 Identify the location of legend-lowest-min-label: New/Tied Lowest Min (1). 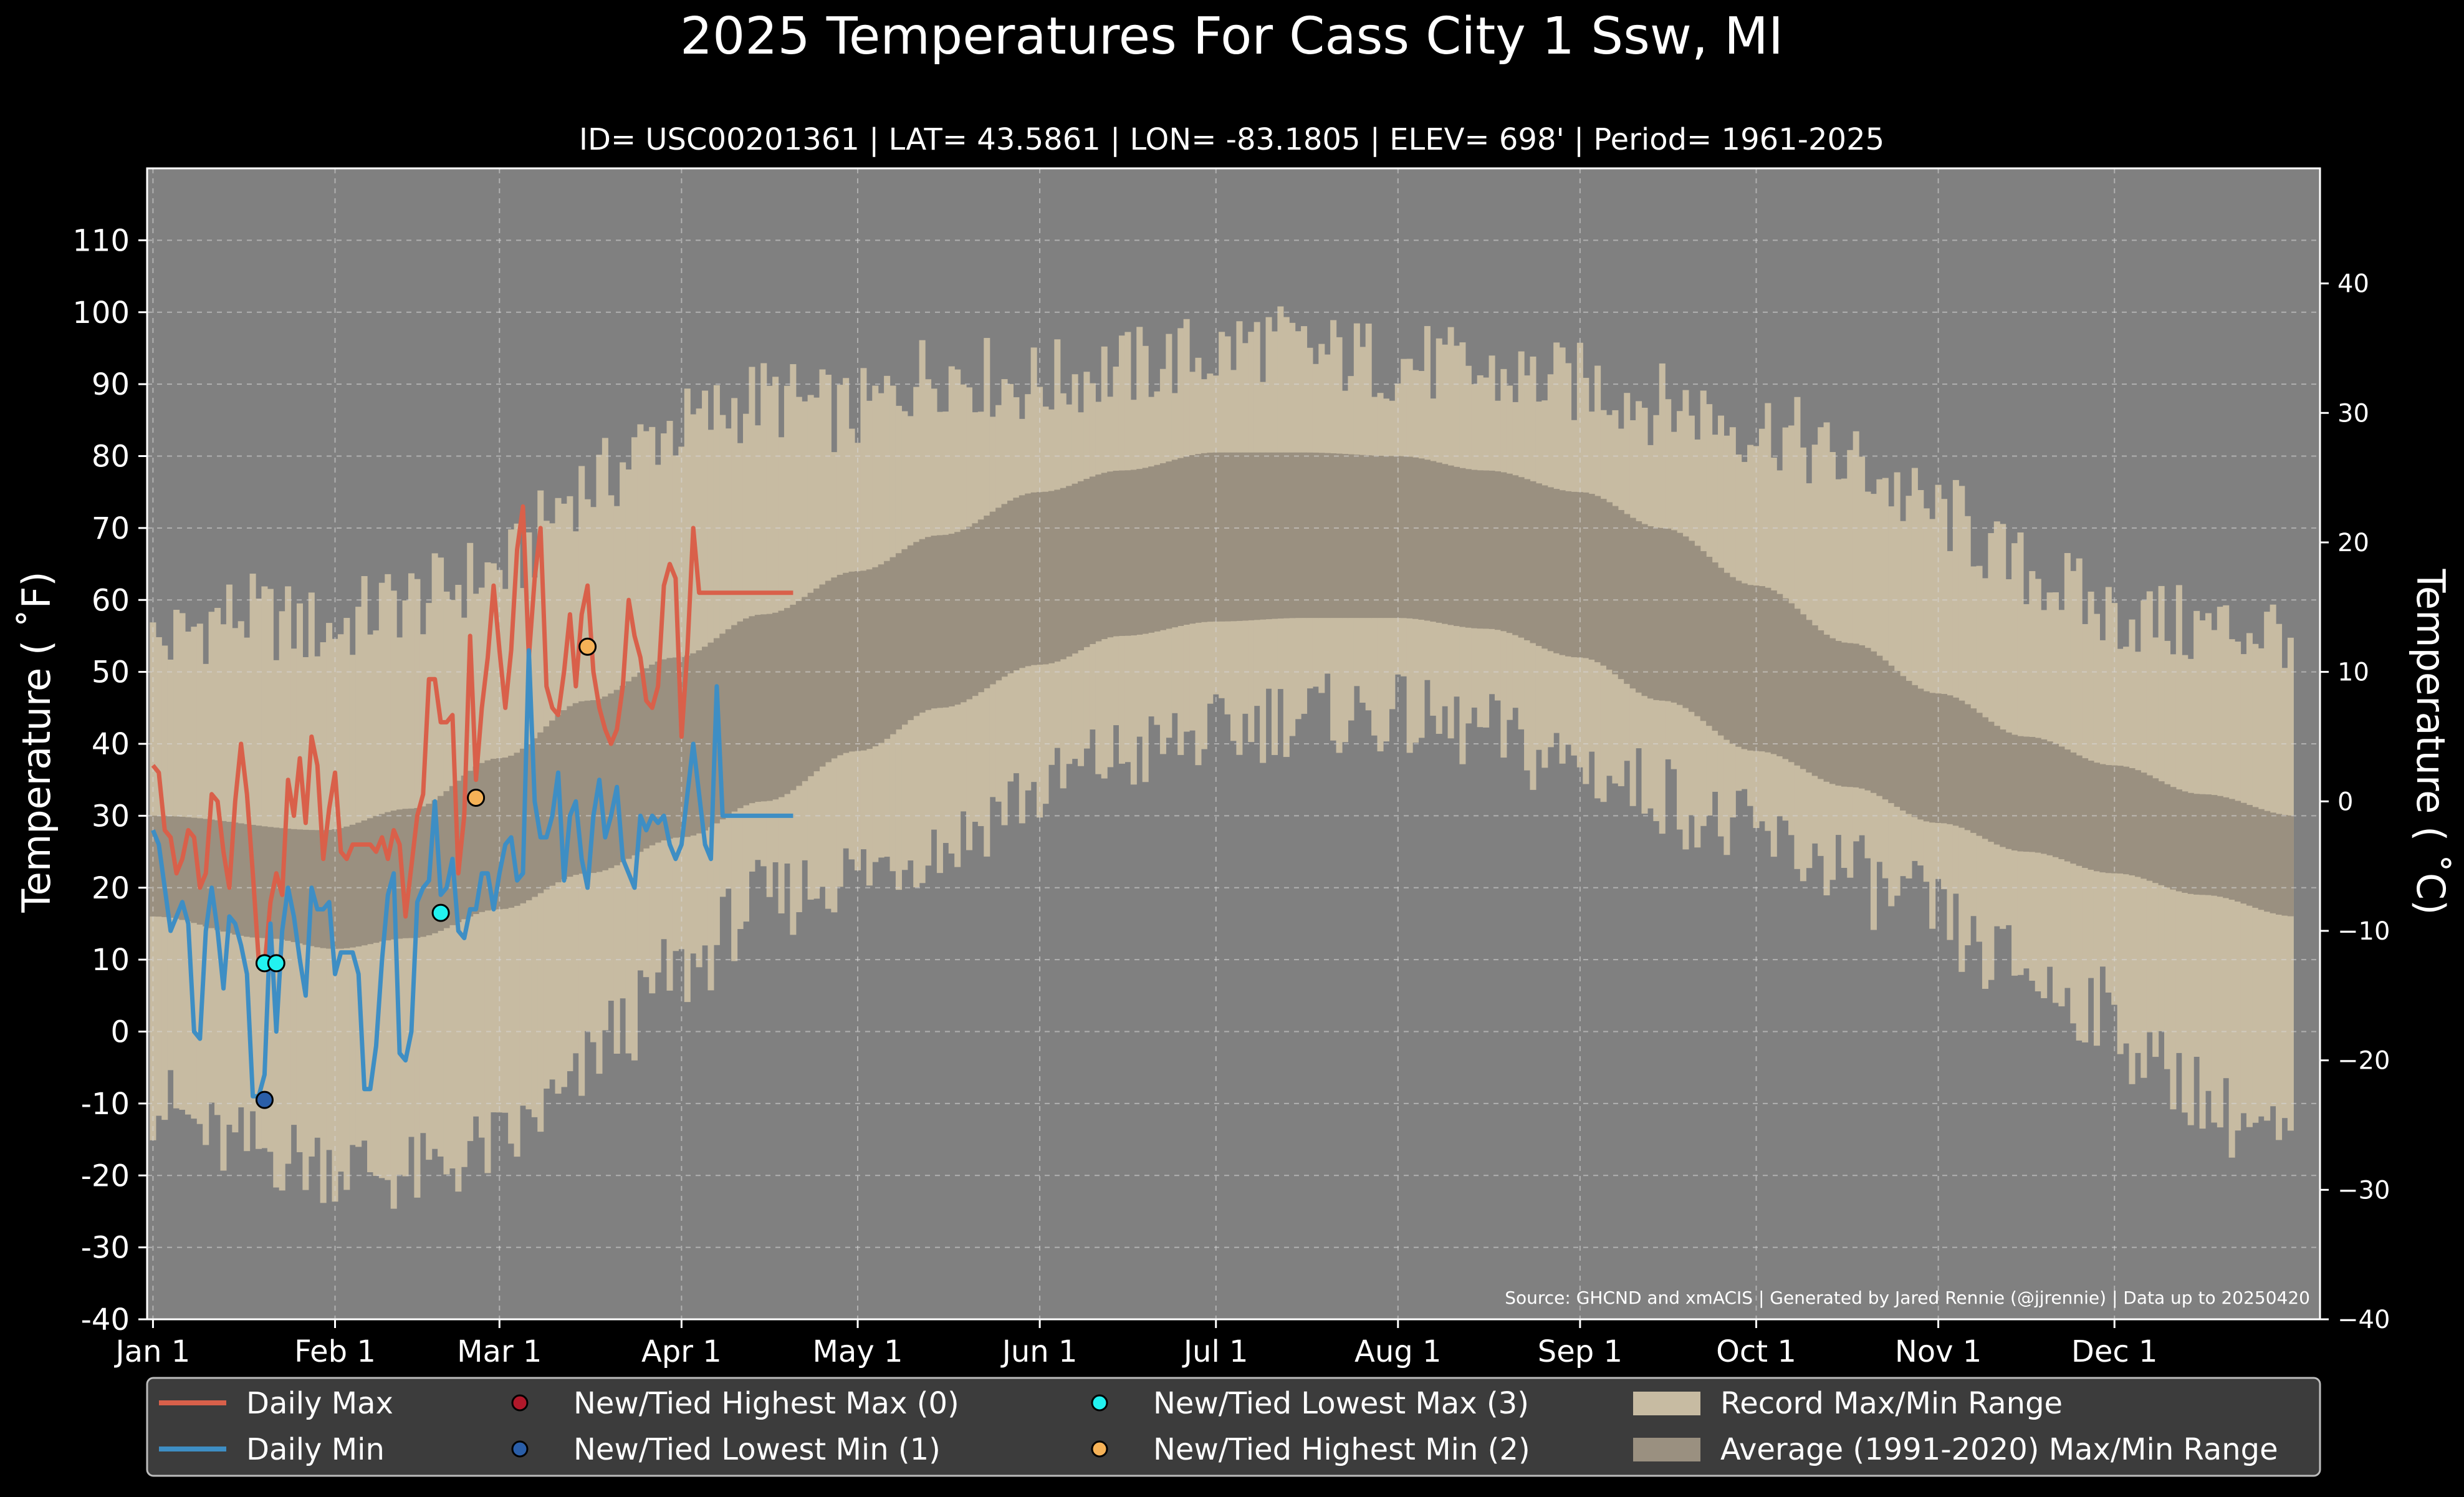
(757, 1449).